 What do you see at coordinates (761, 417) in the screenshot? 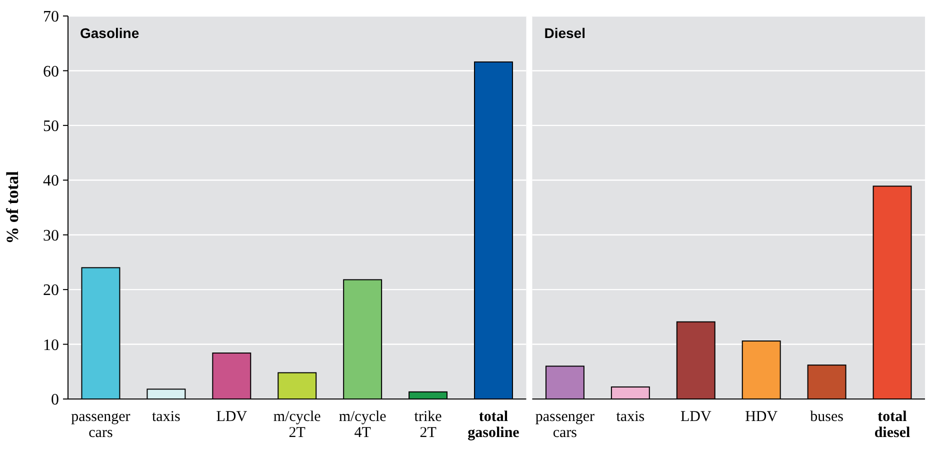
I see `x-tick-label: HDV` at bounding box center [761, 417].